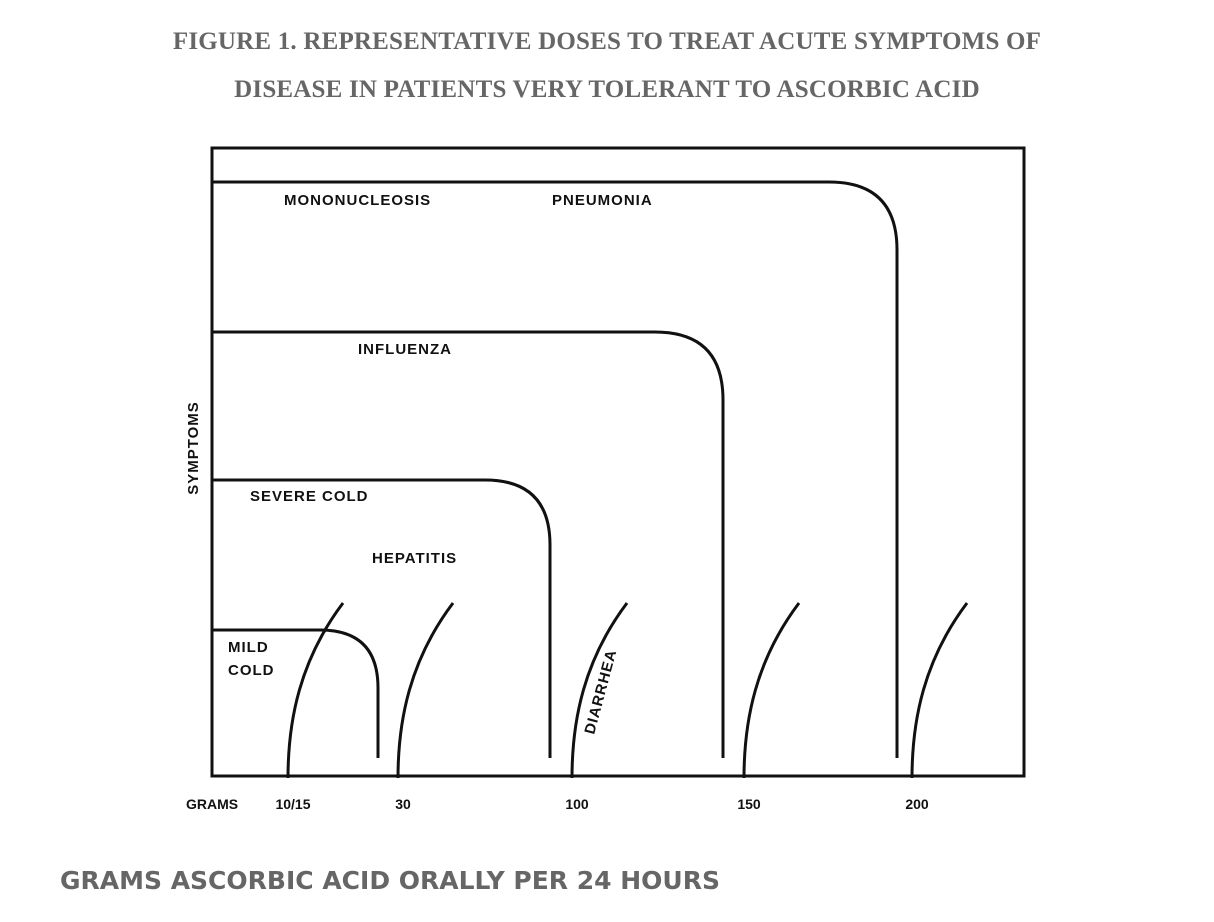 The image size is (1214, 922). What do you see at coordinates (248, 647) in the screenshot?
I see `disease-label-mild-cold-line-1: MILD` at bounding box center [248, 647].